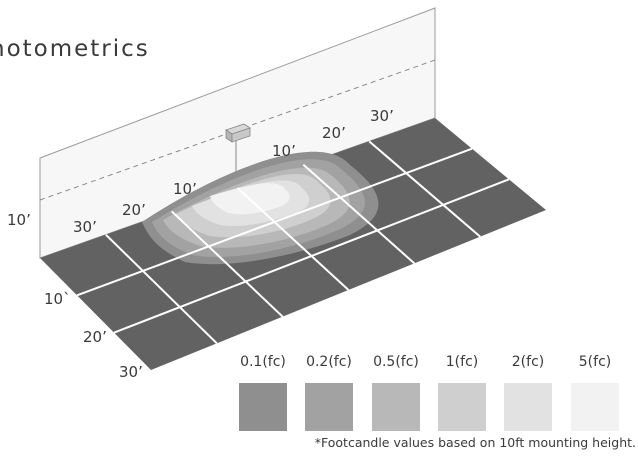 This screenshot has width=638, height=464. Describe the element at coordinates (334, 133) in the screenshot. I see `top-label-20-right: 20’` at that location.